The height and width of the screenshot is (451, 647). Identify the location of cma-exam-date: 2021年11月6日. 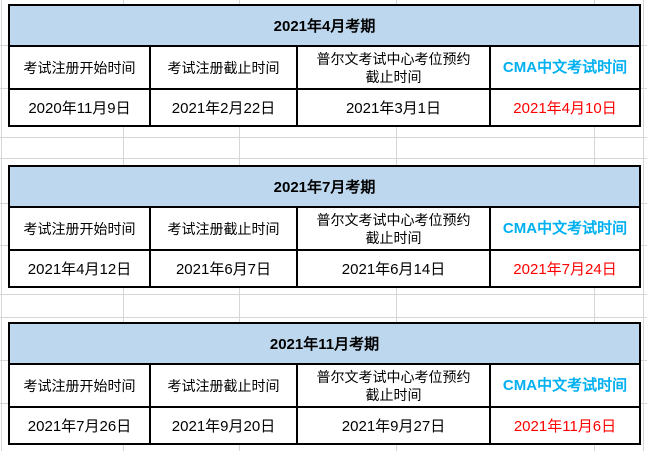
(565, 426).